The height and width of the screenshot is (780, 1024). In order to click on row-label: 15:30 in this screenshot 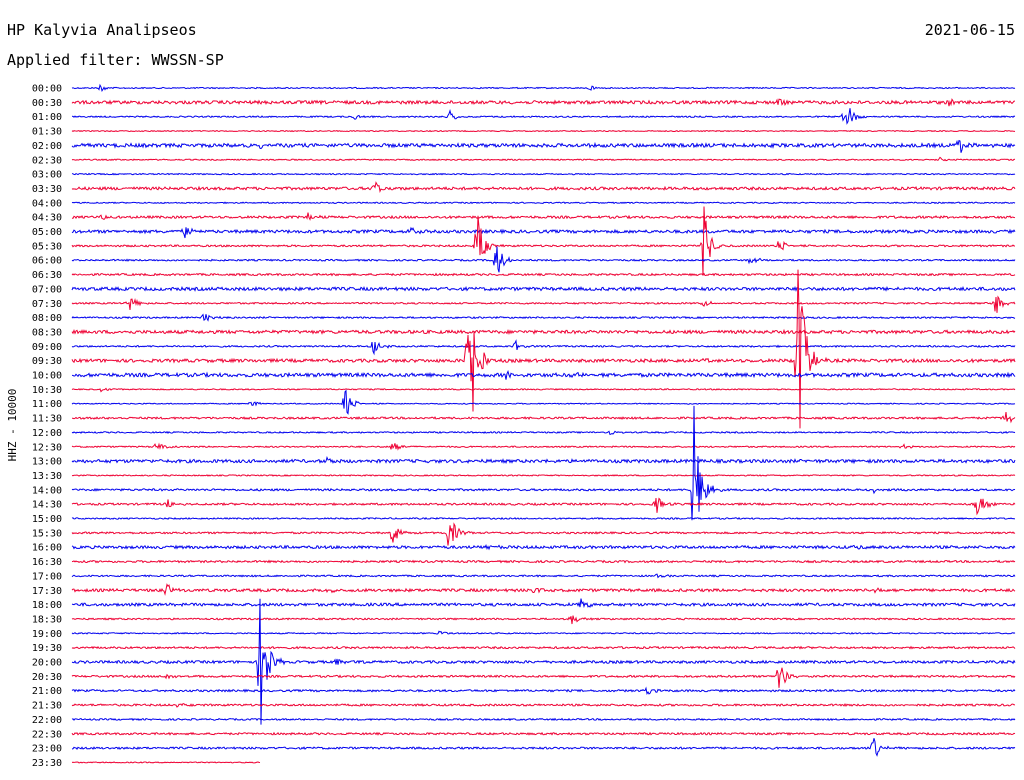, I will do `click(47, 533)`.